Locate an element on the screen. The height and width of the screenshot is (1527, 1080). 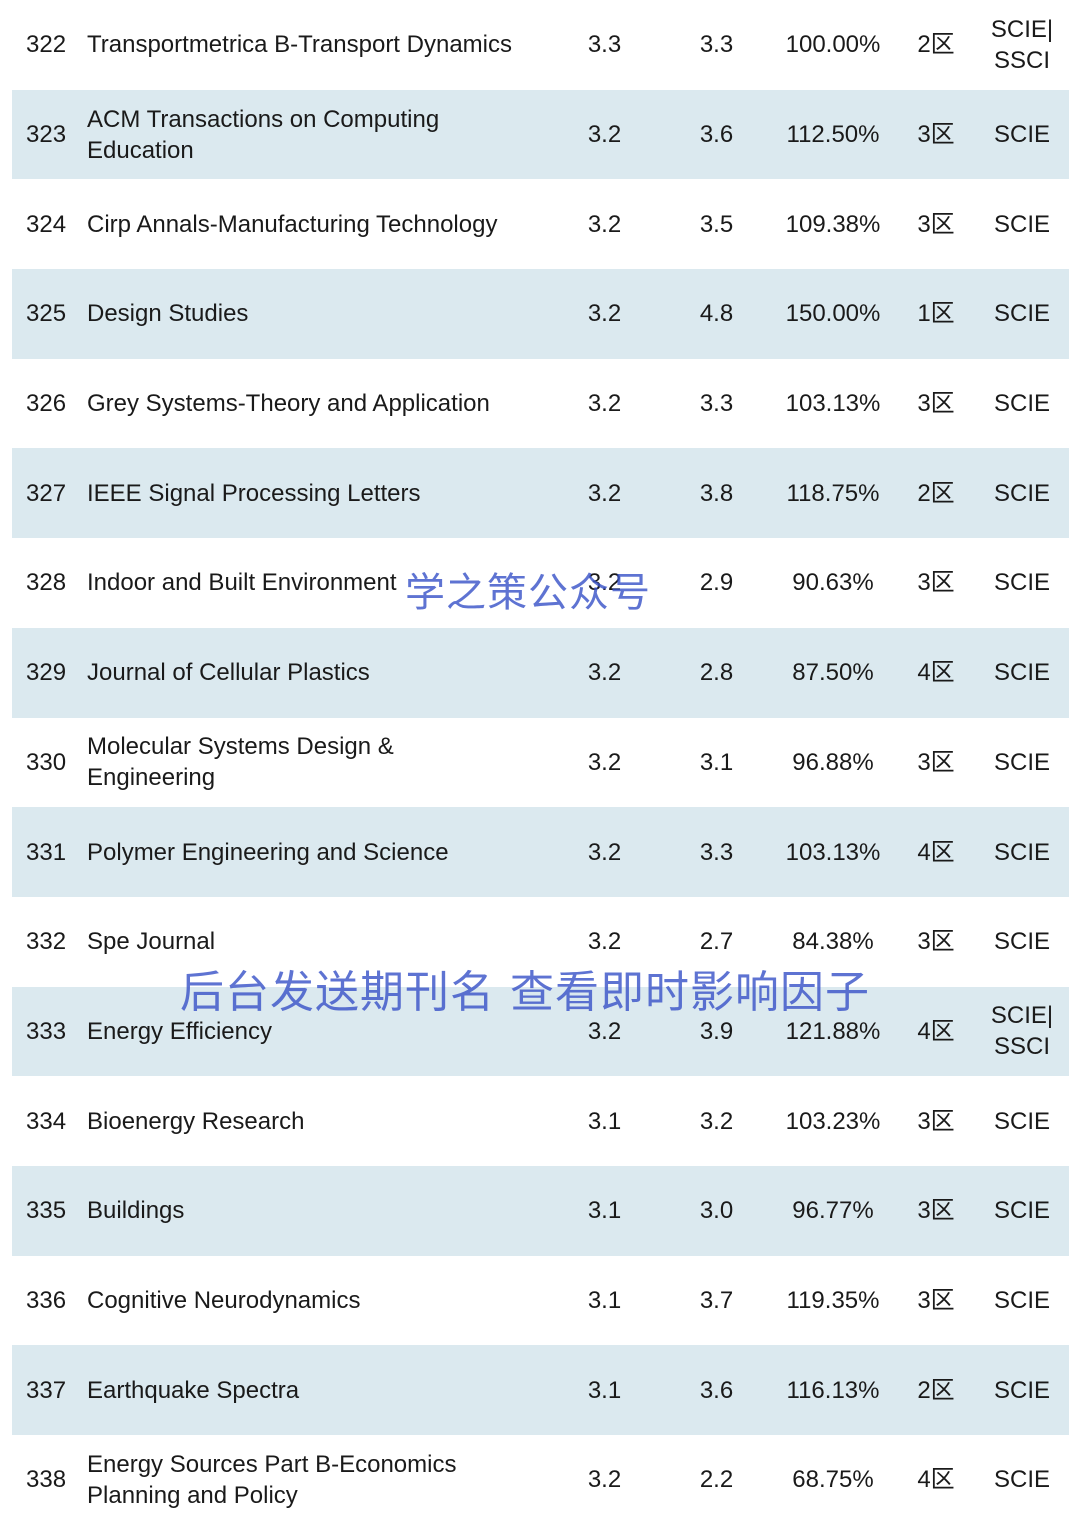
row-number: 326 is located at coordinates (46, 404).